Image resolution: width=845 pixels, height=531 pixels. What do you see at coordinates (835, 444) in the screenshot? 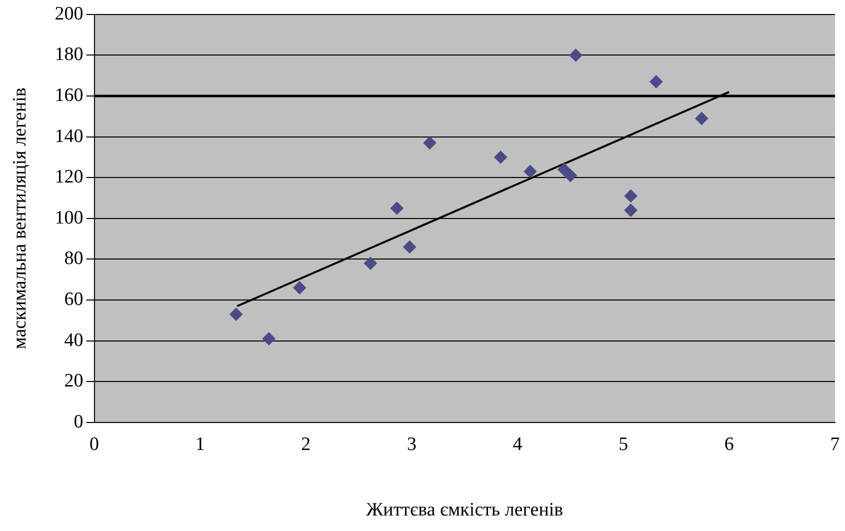
I see `x-tick-label: 7` at bounding box center [835, 444].